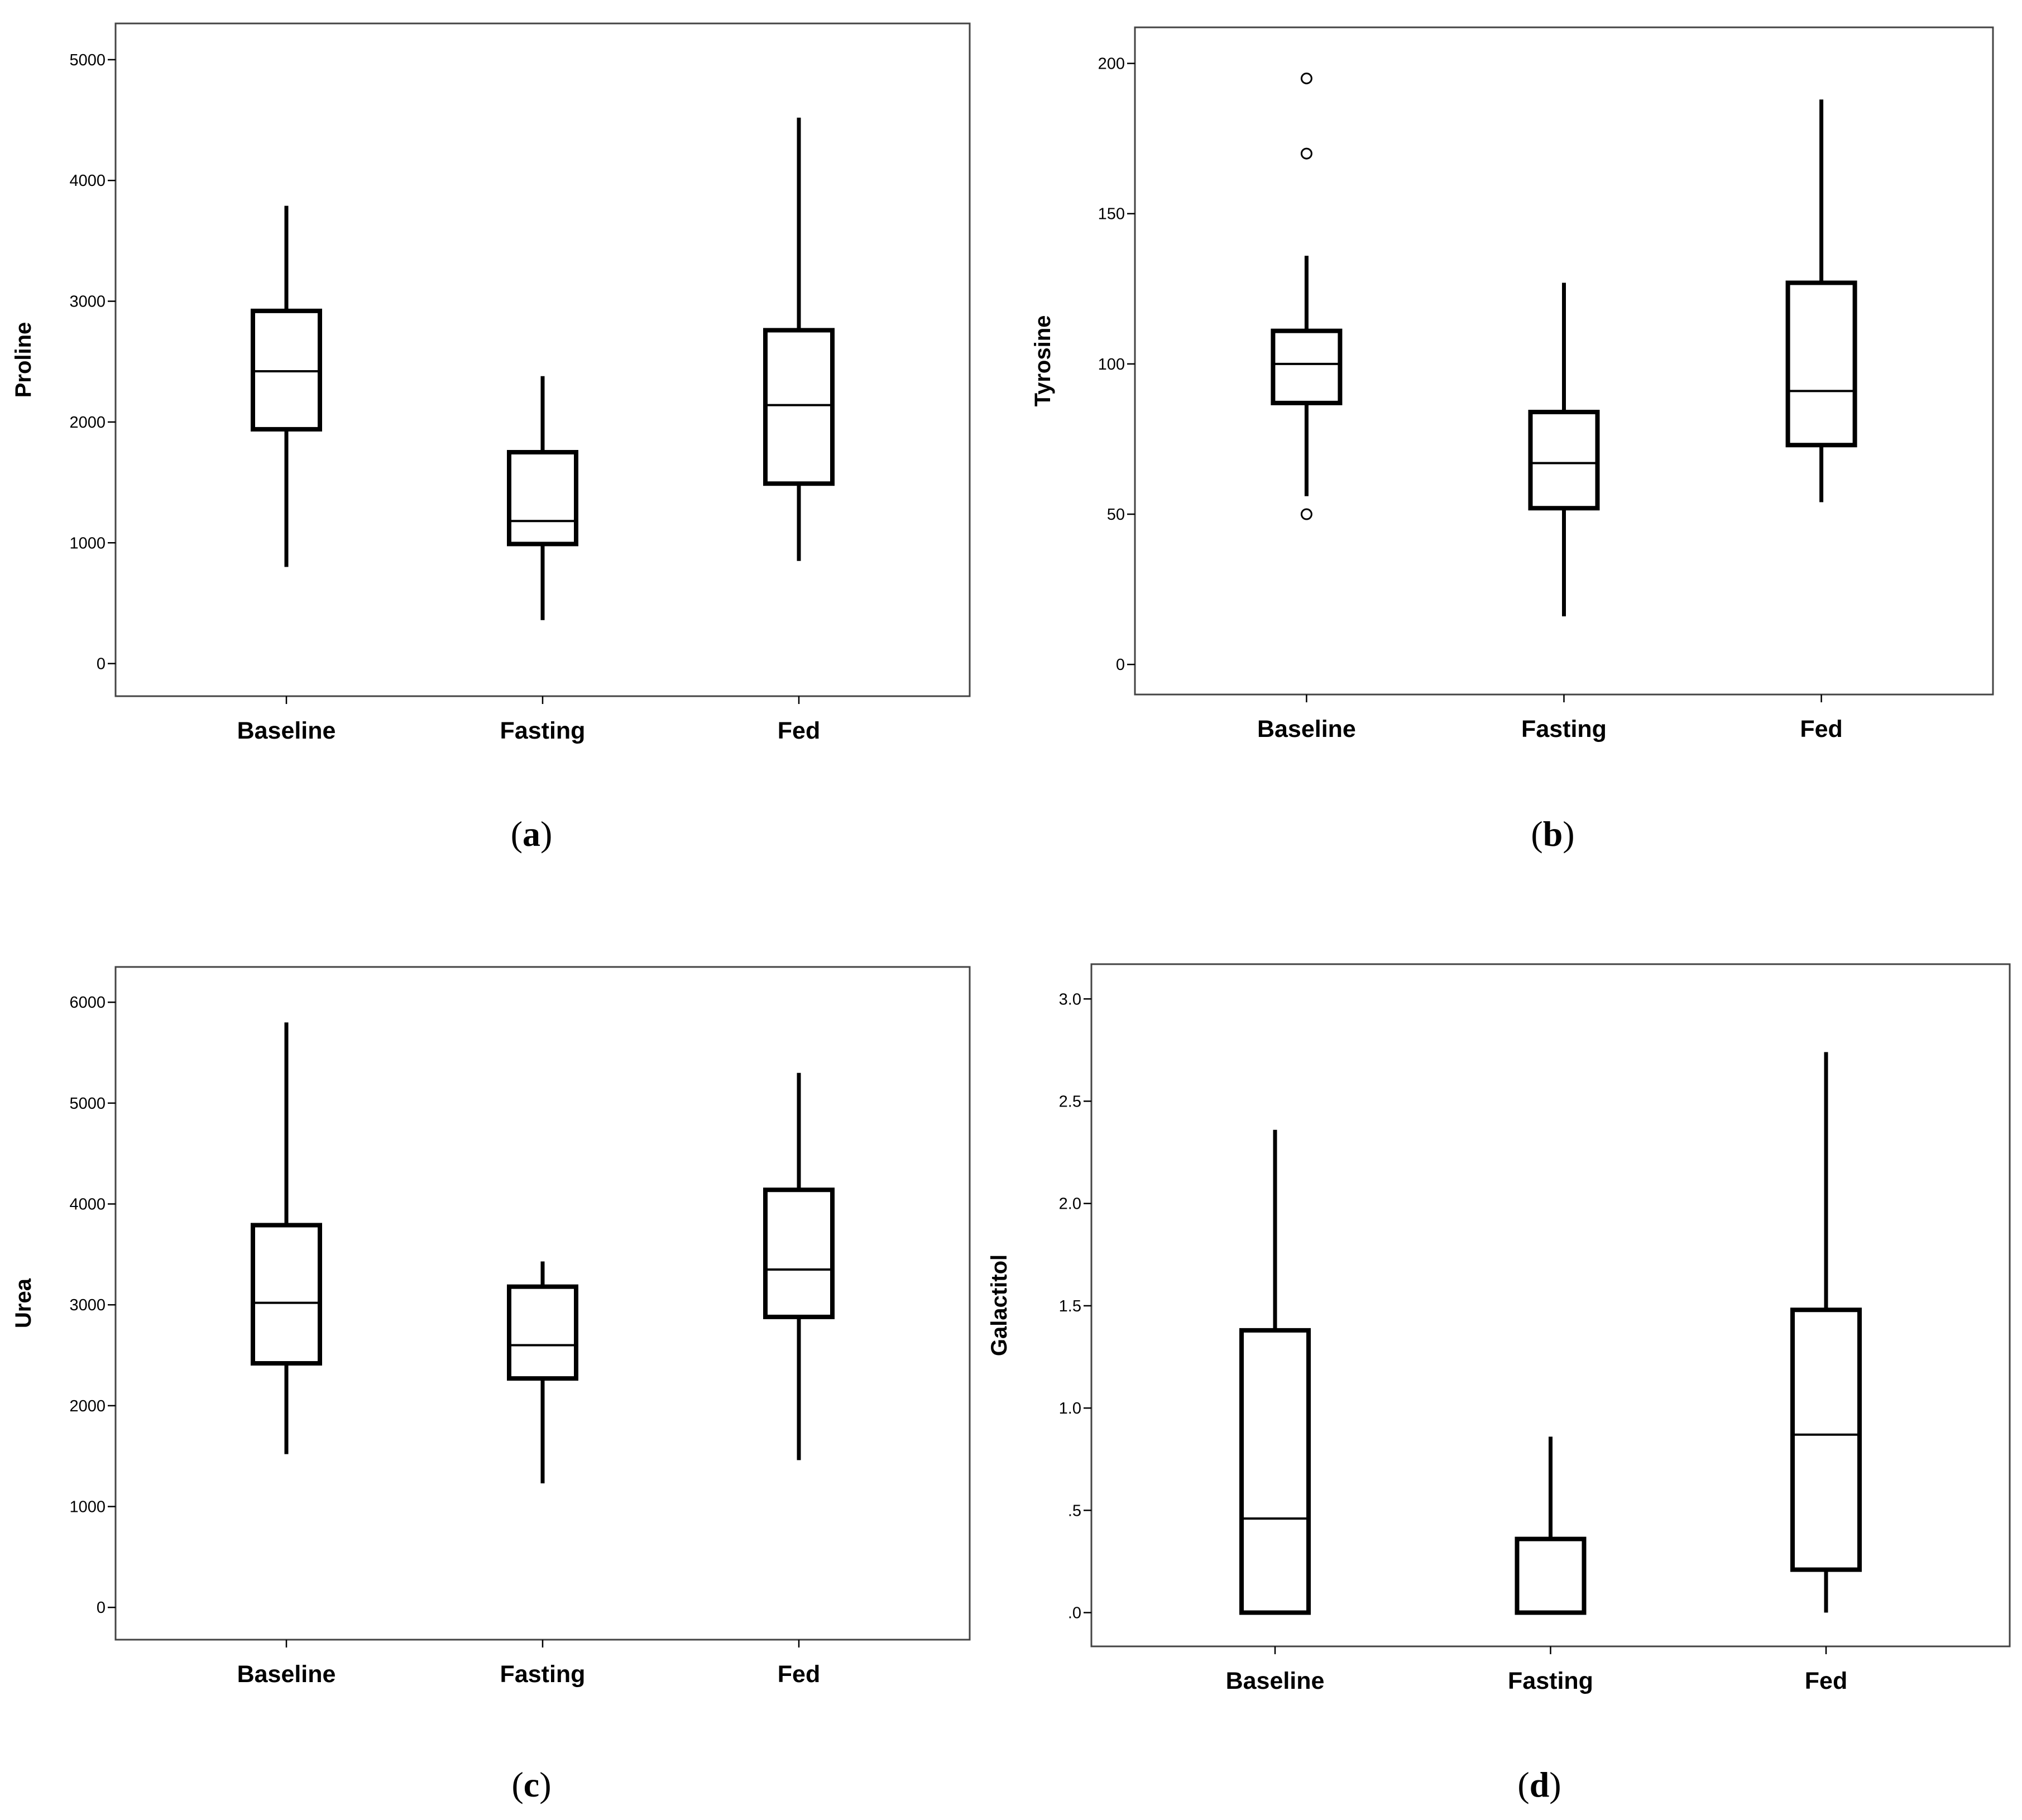 This screenshot has height=1820, width=2022. What do you see at coordinates (1070, 999) in the screenshot?
I see `y-tick-label: 3.0` at bounding box center [1070, 999].